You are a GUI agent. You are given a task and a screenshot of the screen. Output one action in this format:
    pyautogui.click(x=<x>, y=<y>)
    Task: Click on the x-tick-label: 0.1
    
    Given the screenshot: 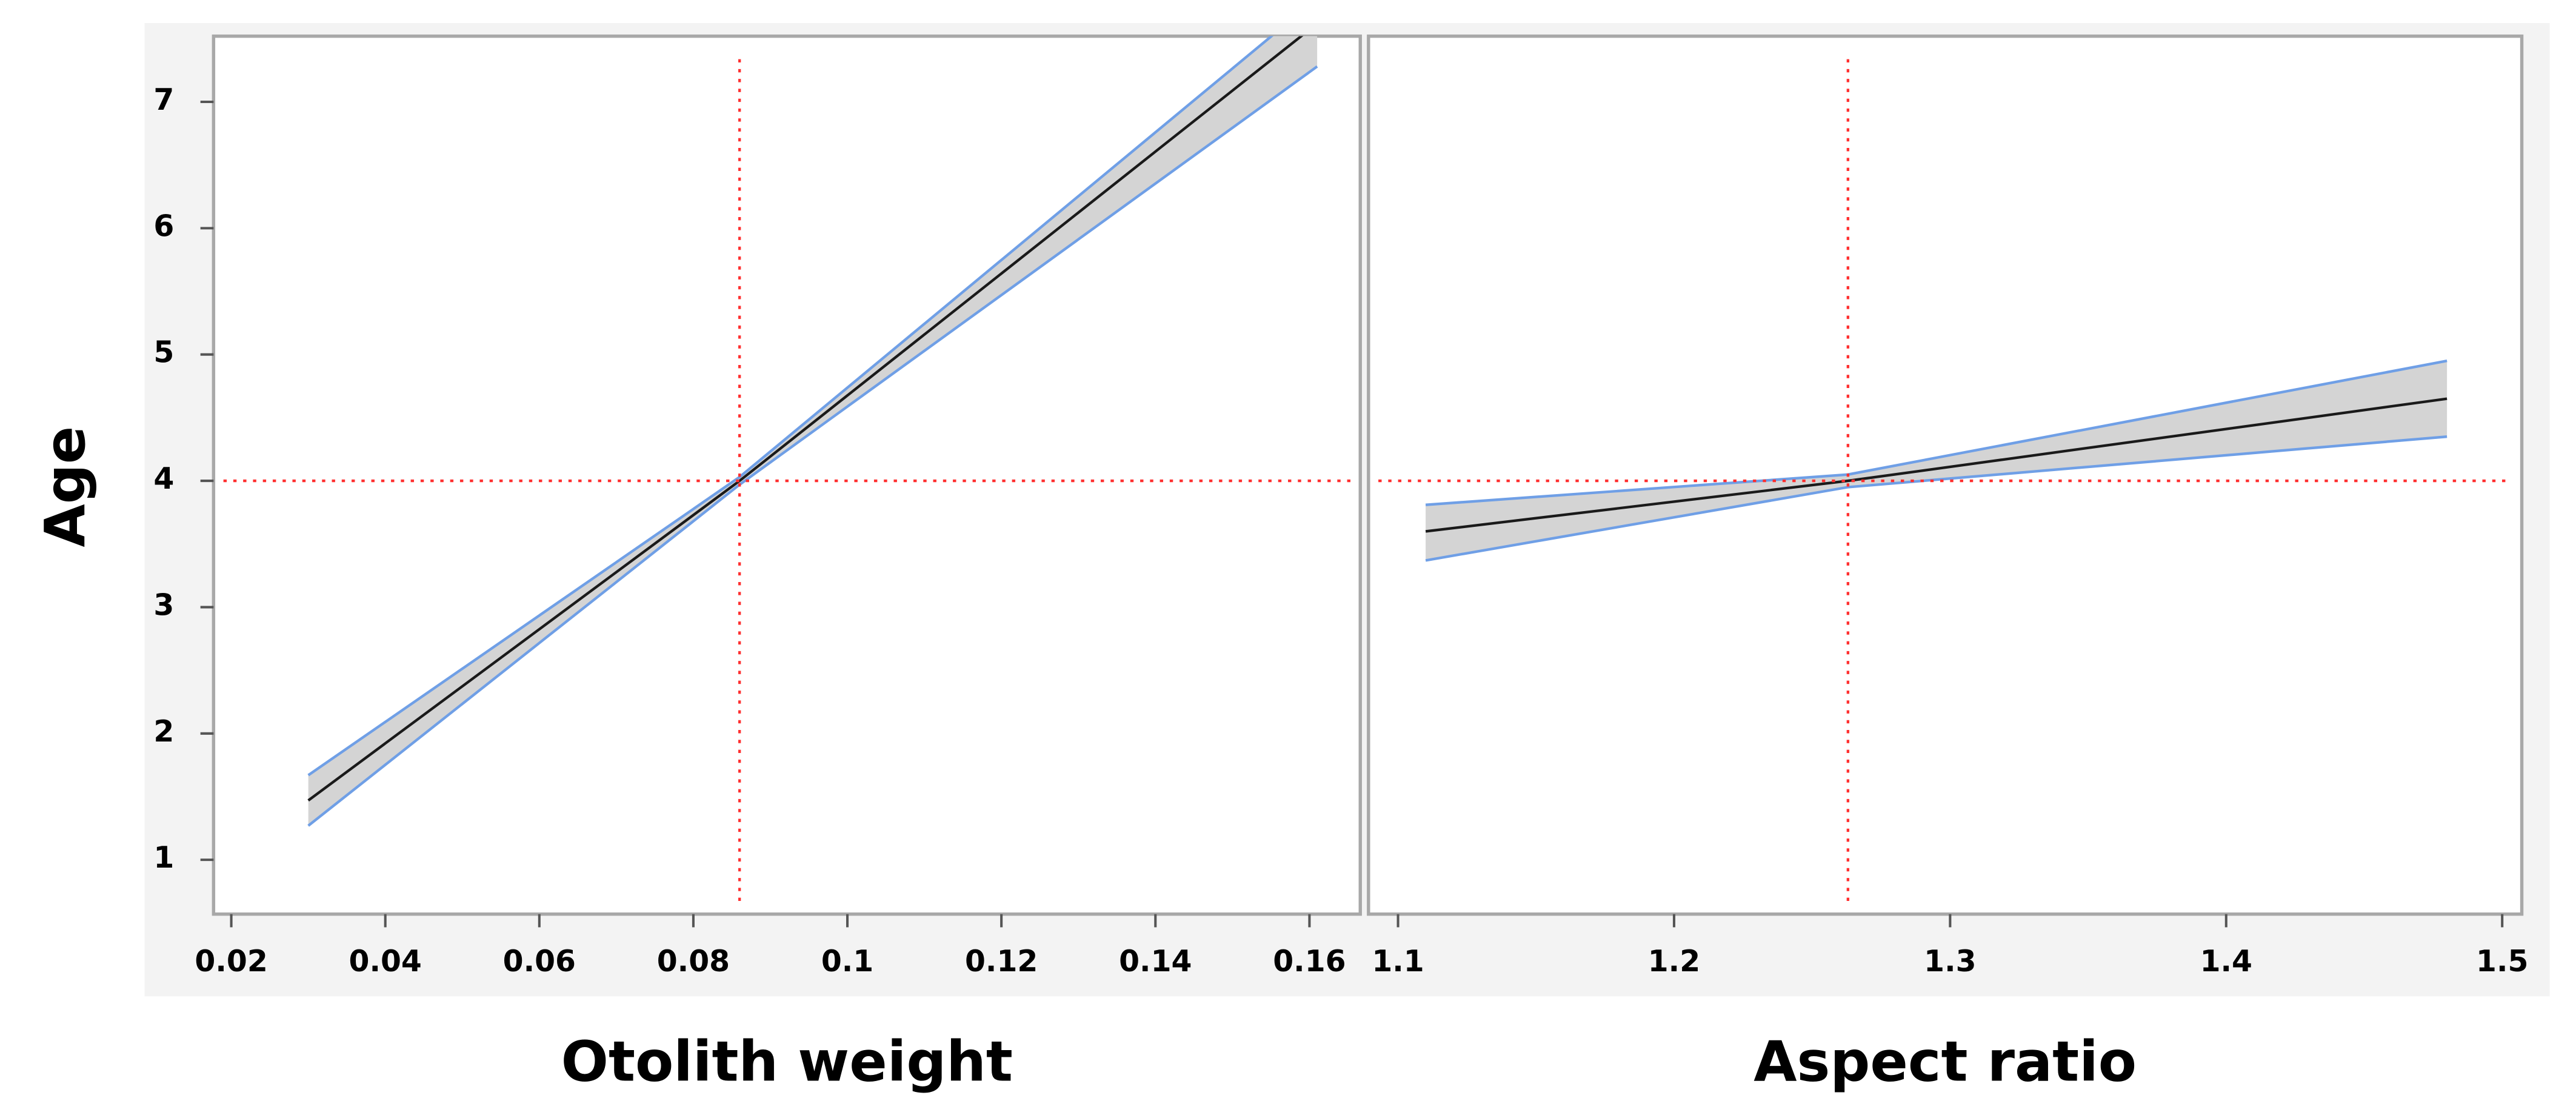 What is the action you would take?
    pyautogui.click(x=847, y=961)
    